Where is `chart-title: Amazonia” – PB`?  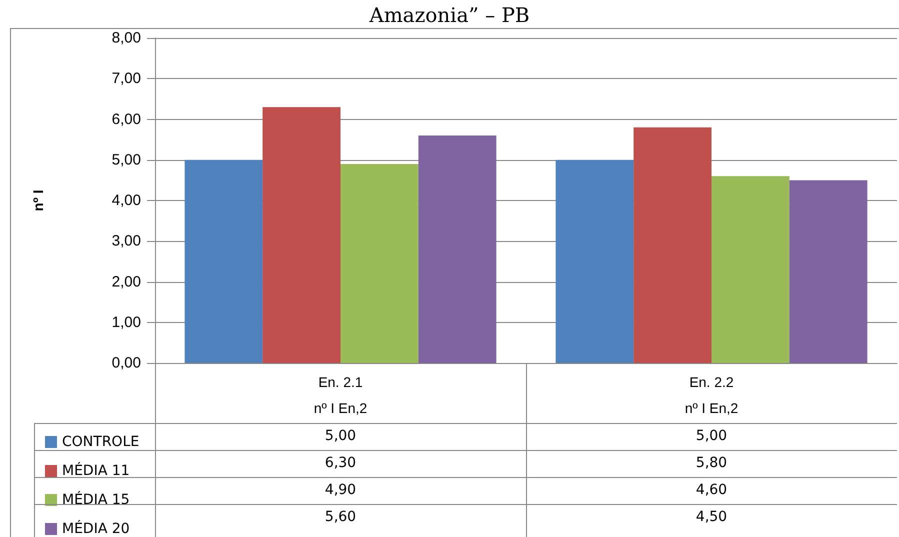 chart-title: Amazonia” – PB is located at coordinates (449, 15).